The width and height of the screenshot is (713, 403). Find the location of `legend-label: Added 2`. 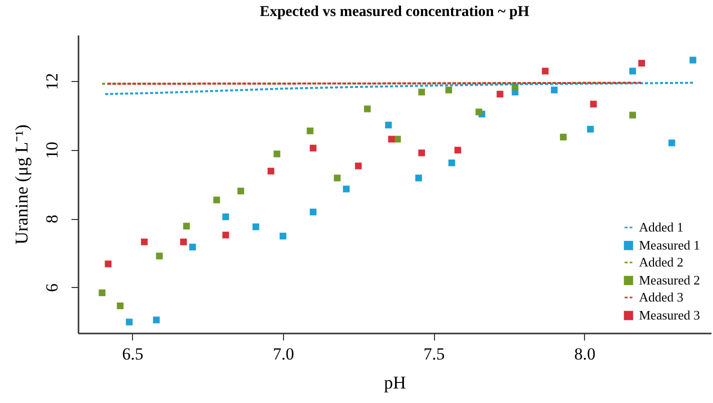

legend-label: Added 2 is located at coordinates (661, 262).